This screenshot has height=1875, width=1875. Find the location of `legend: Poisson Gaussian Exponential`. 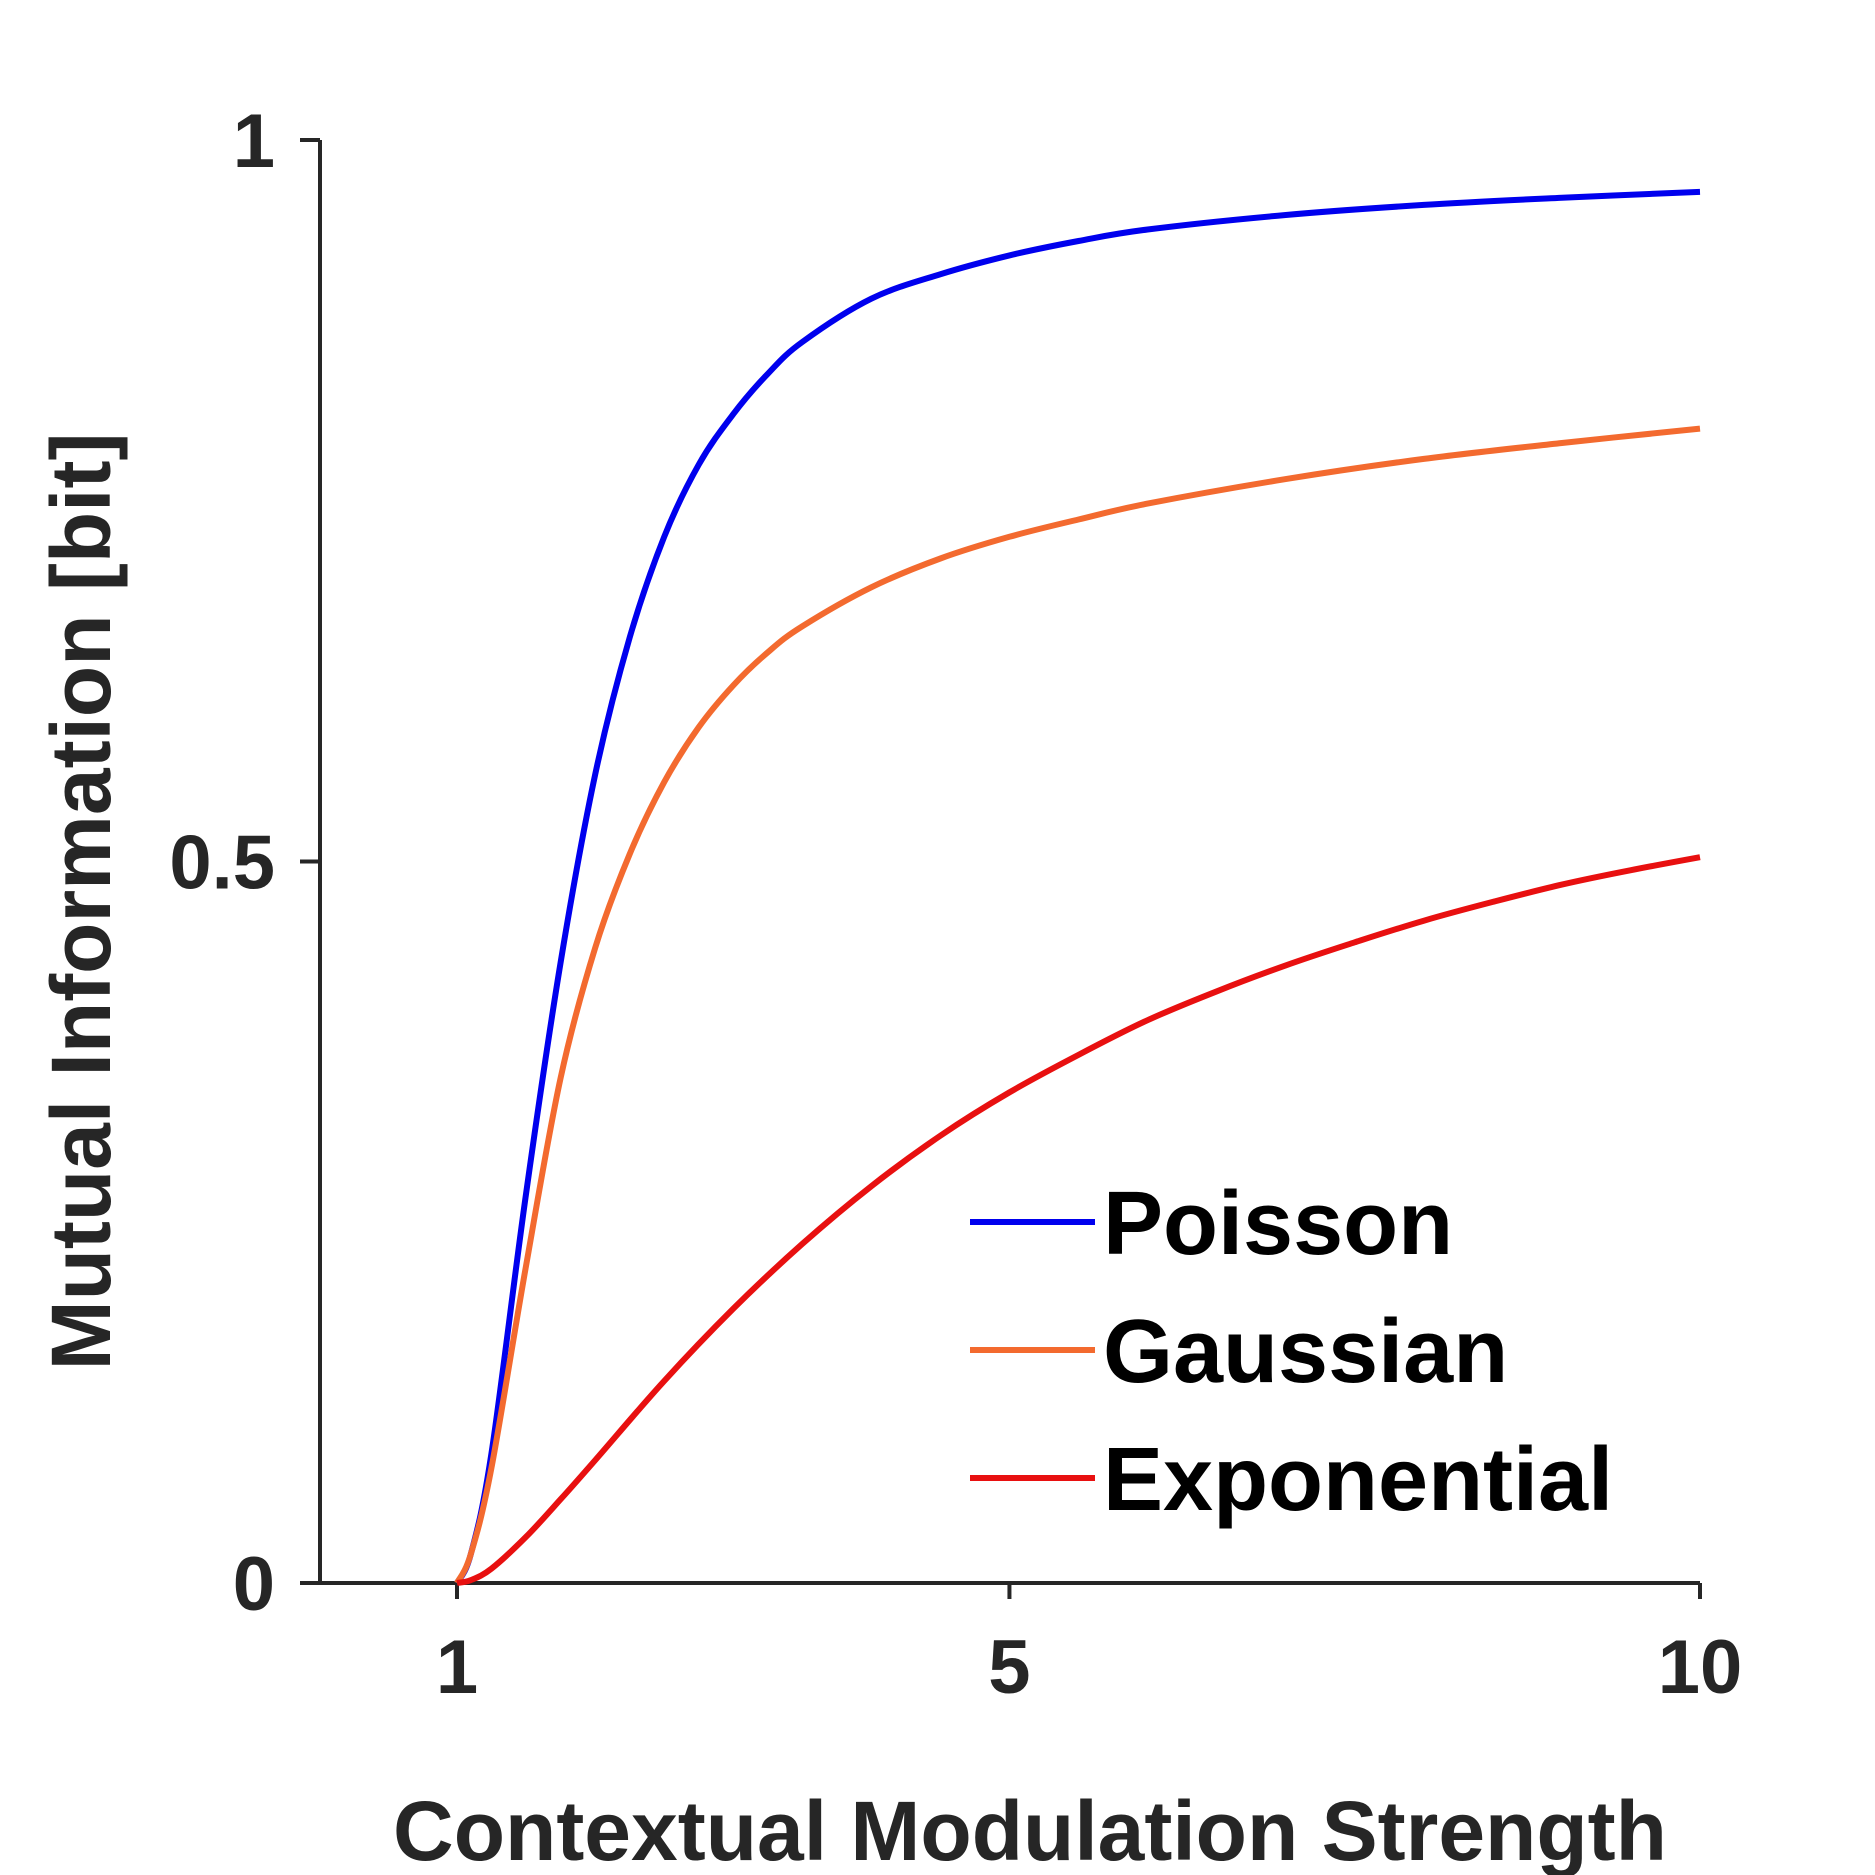

legend: Poisson Gaussian Exponential is located at coordinates (1291, 1352).